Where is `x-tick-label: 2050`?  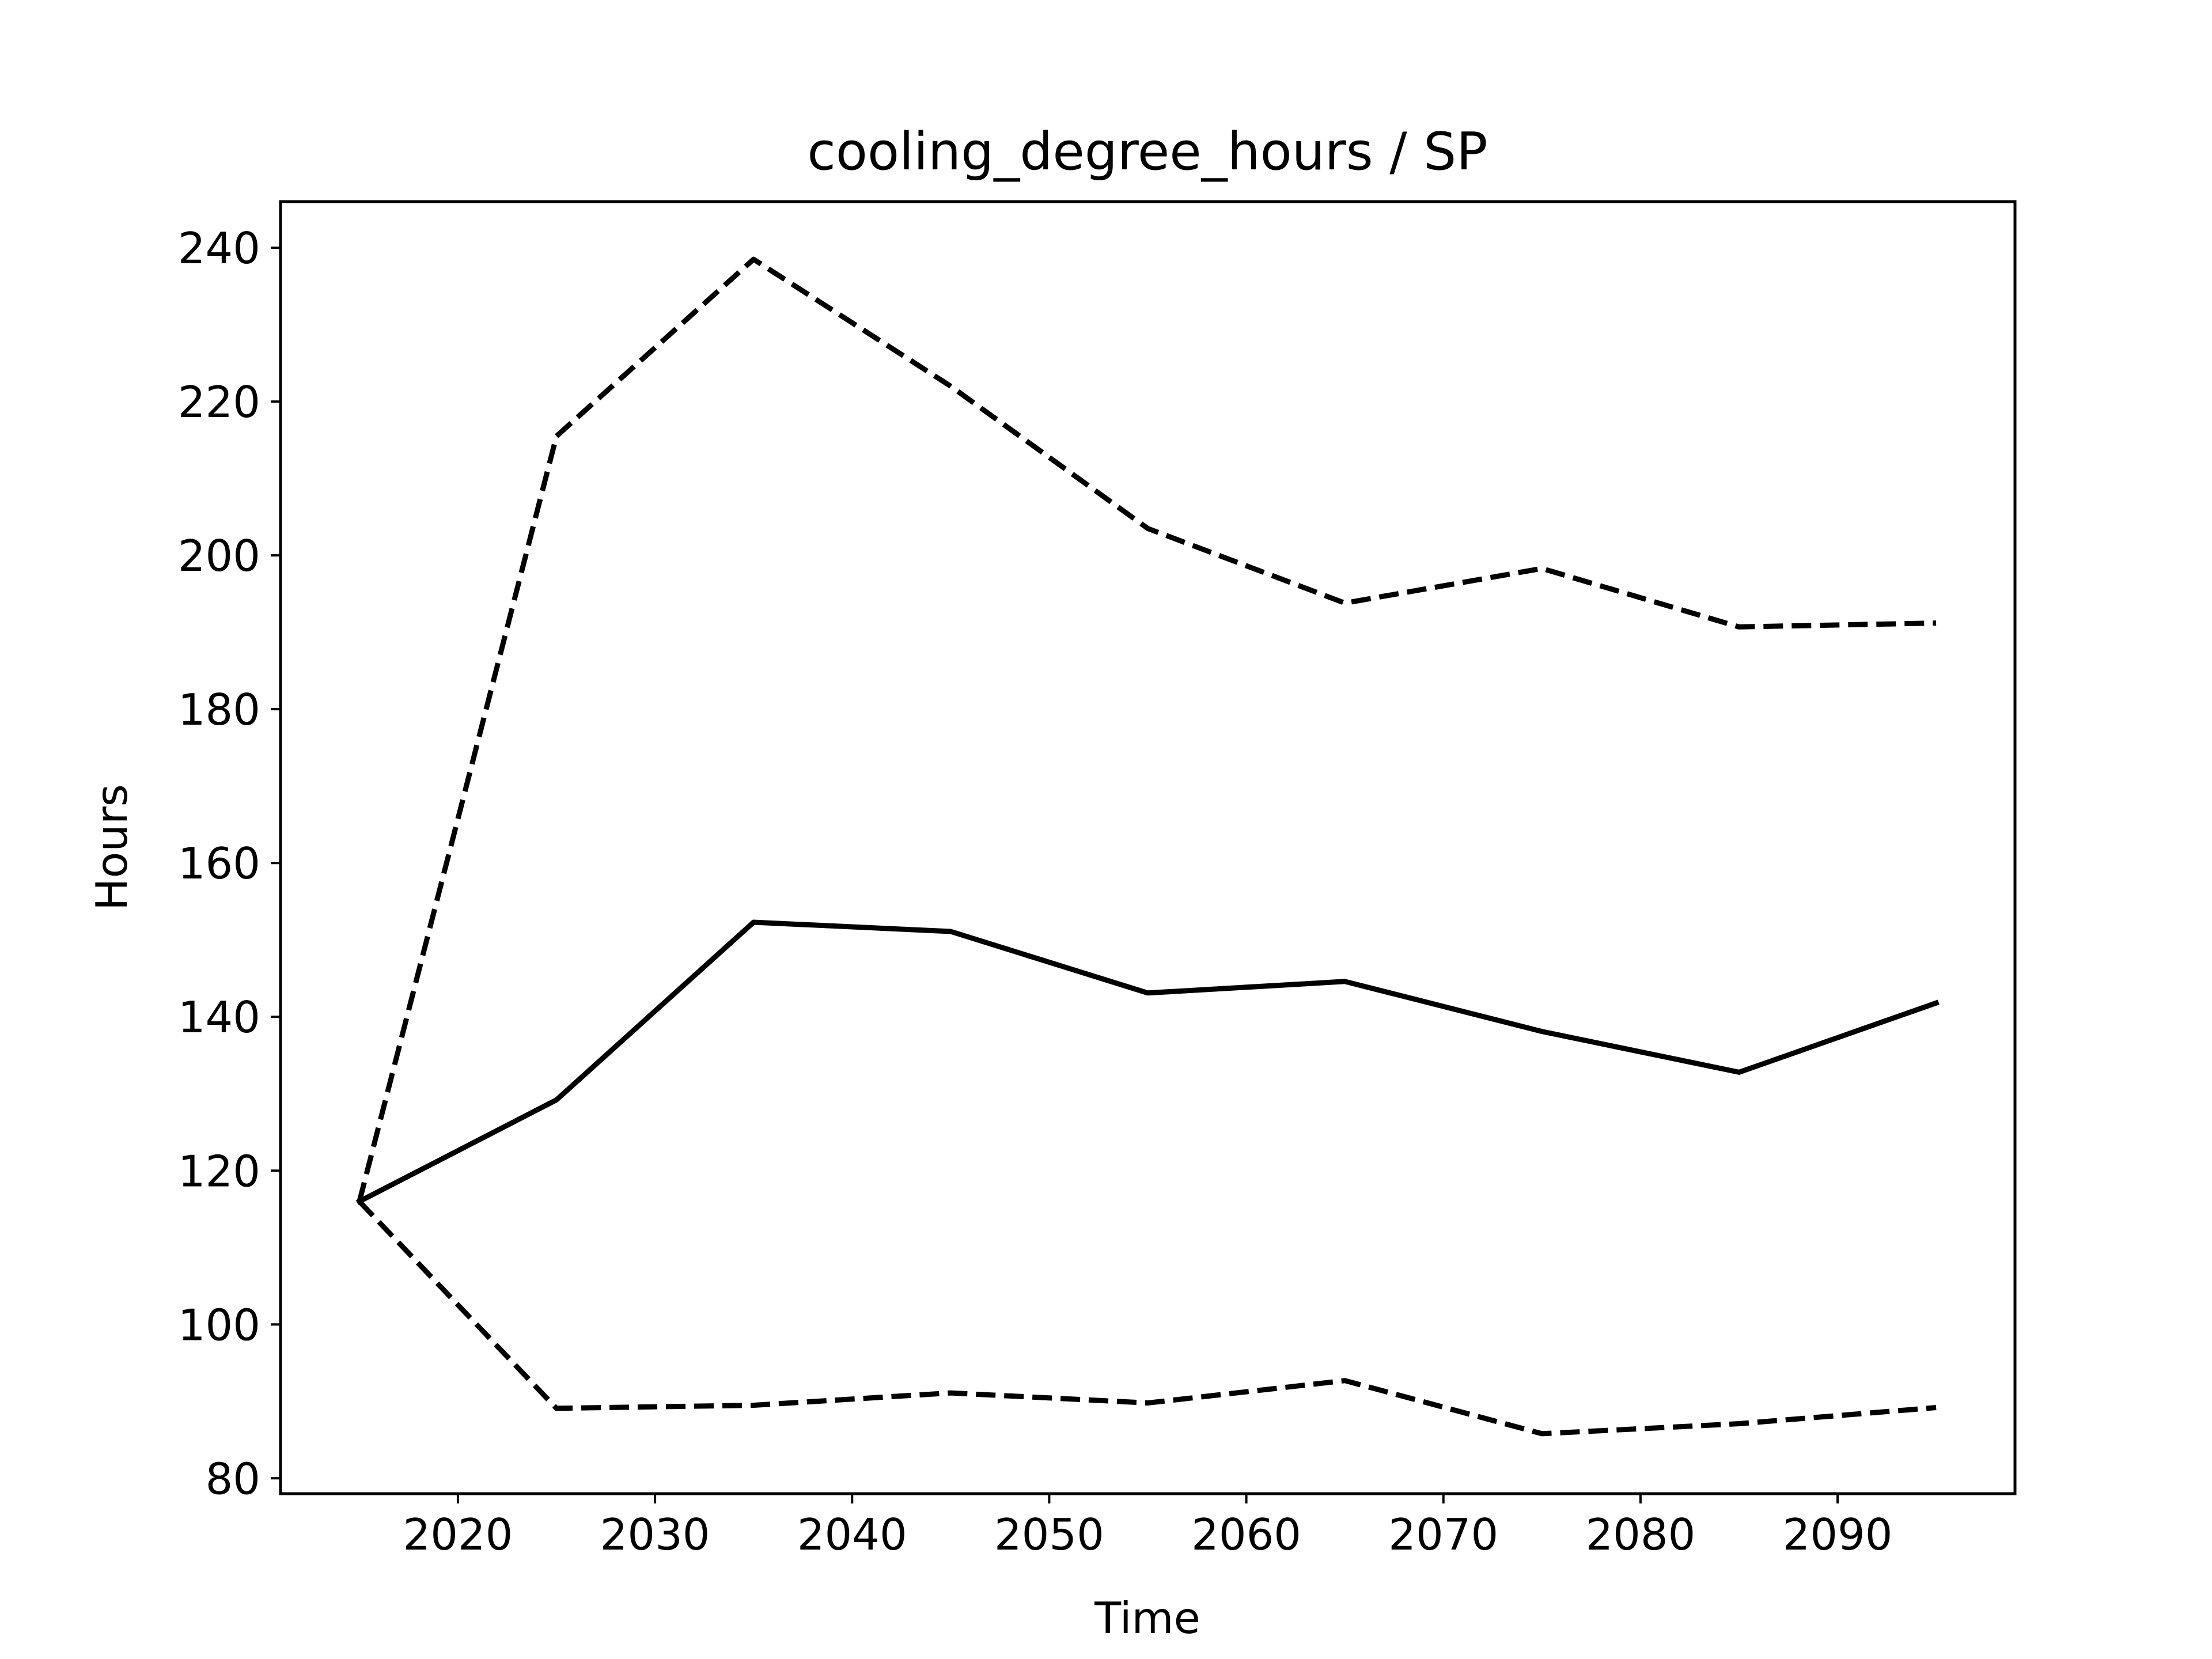
x-tick-label: 2050 is located at coordinates (1049, 1534).